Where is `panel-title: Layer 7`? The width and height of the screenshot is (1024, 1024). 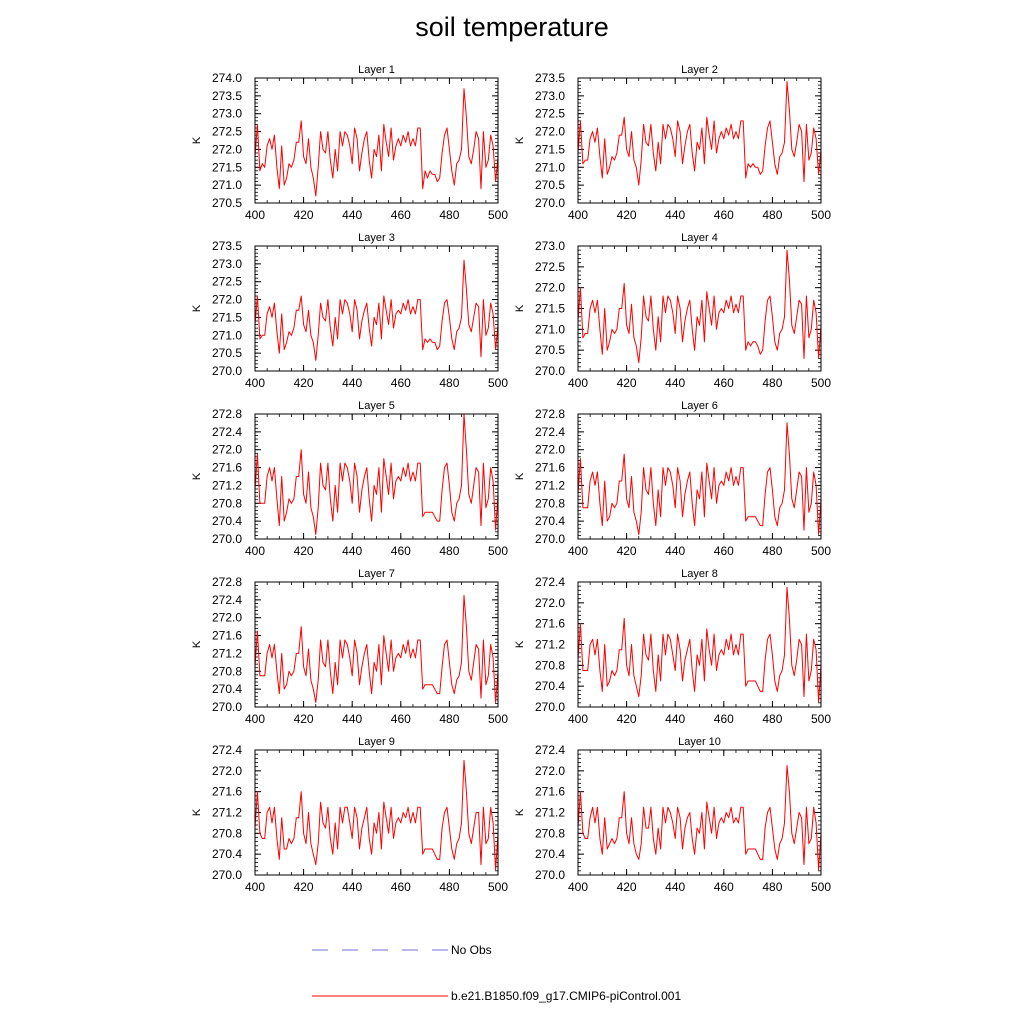 panel-title: Layer 7 is located at coordinates (376, 574).